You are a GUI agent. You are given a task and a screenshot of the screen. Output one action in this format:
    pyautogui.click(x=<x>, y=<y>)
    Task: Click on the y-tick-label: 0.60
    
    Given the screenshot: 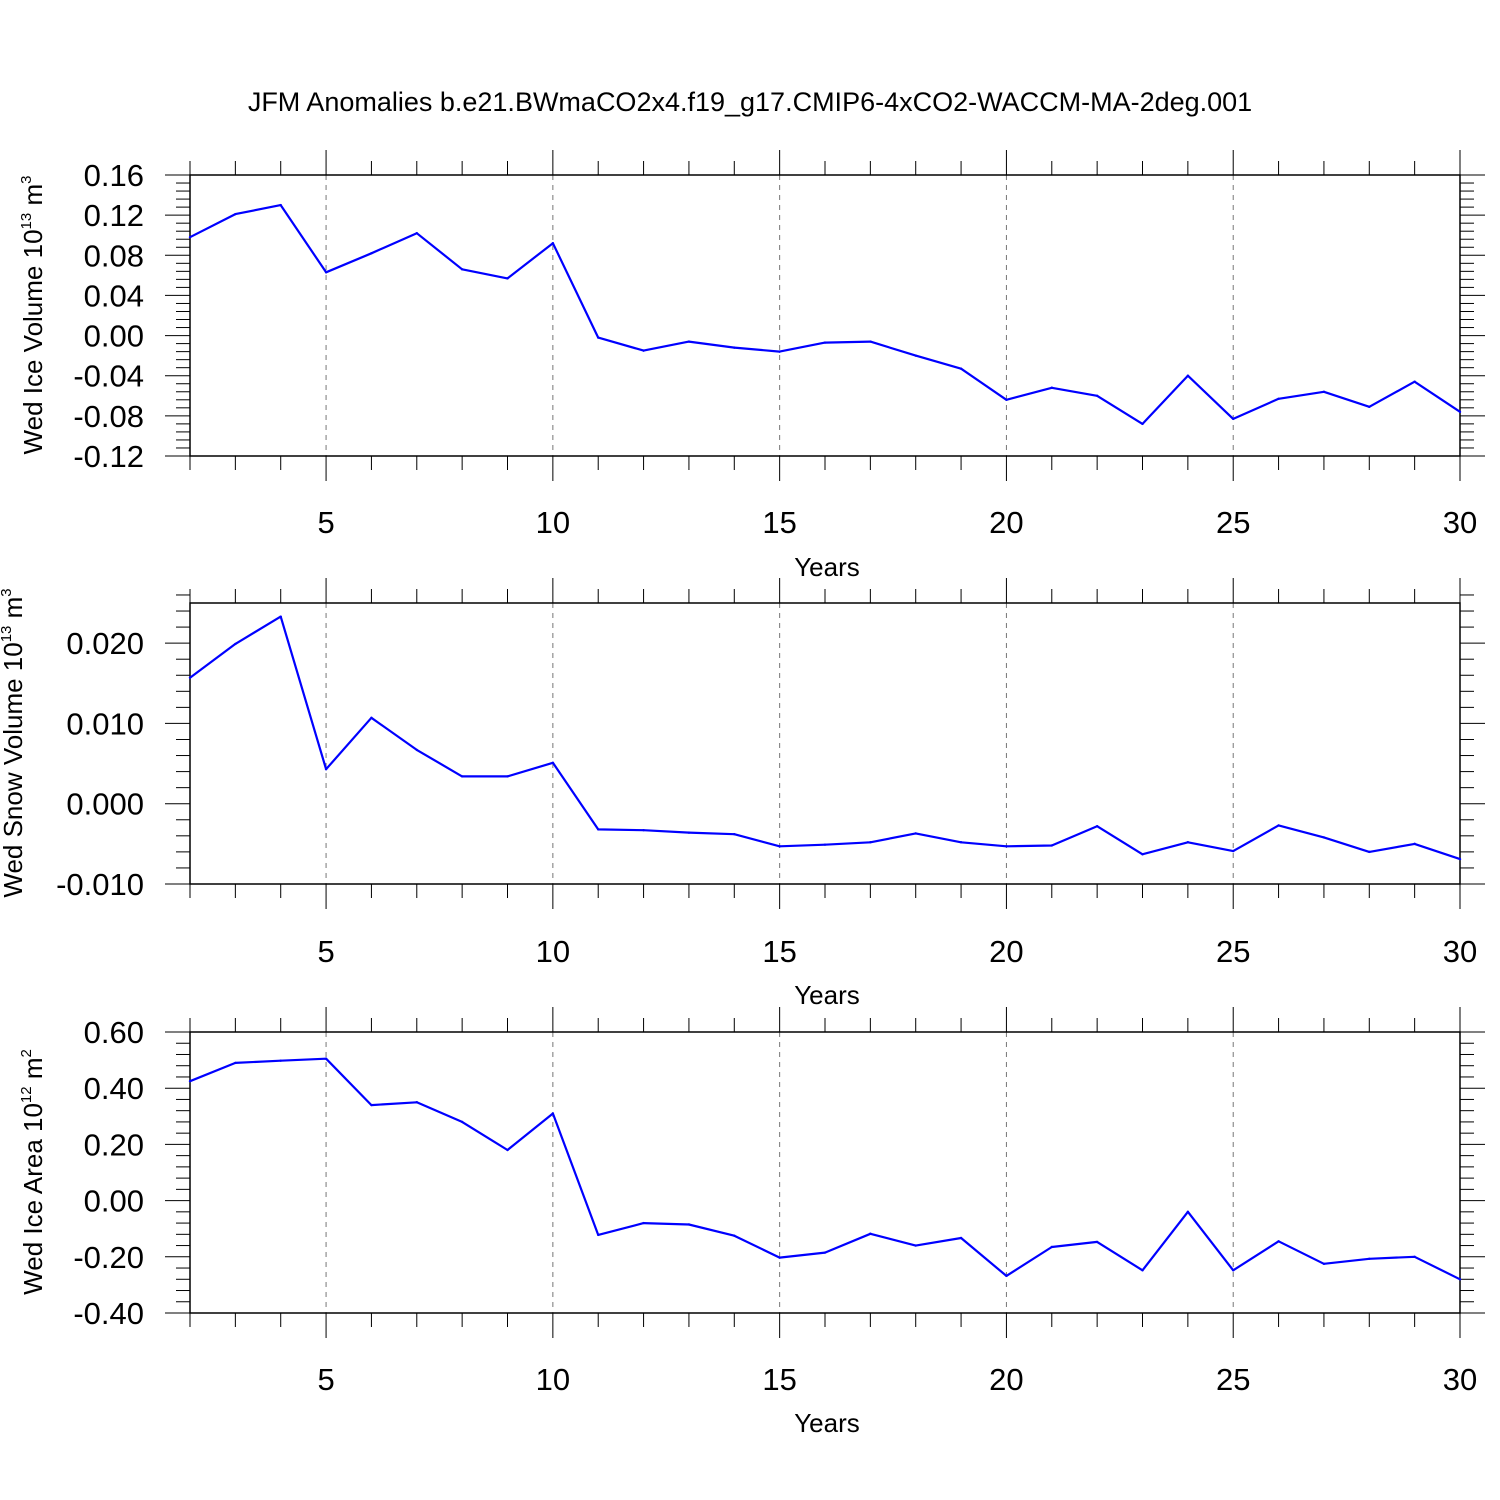 What is the action you would take?
    pyautogui.click(x=114, y=1032)
    